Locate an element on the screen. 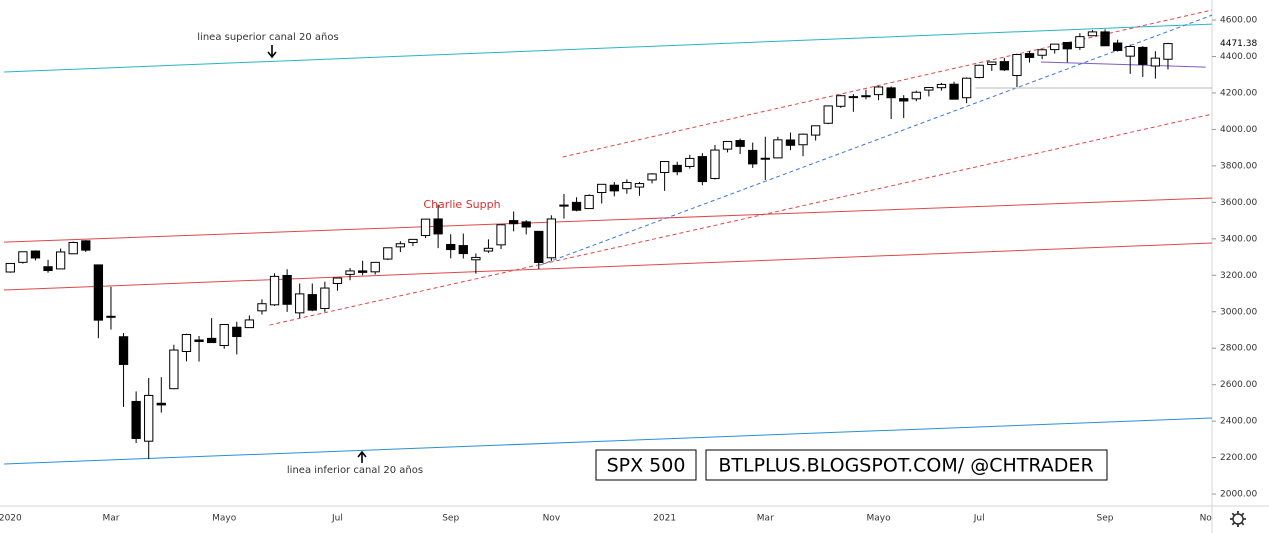  annotation: linea inferior canal 20 años is located at coordinates (355, 470).